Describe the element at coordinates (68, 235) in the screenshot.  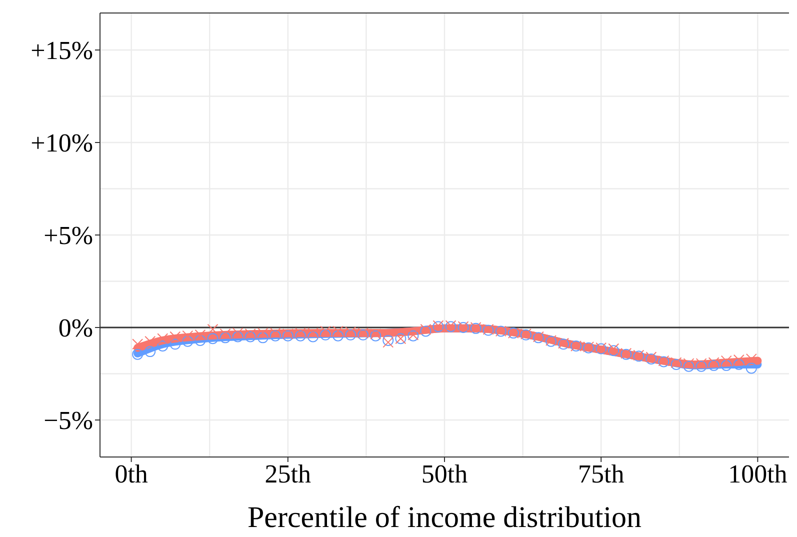
I see `y-tick-label: +5%` at that location.